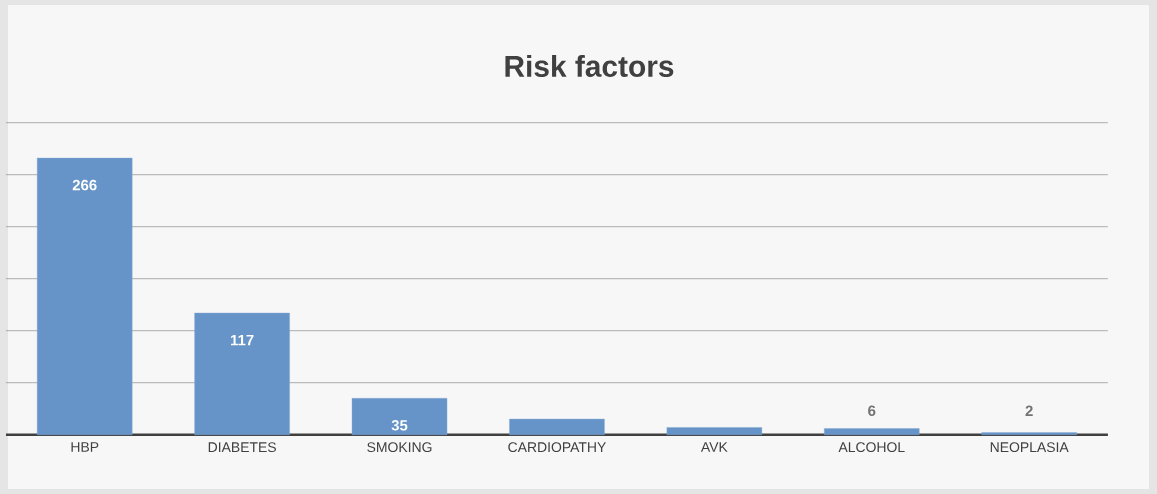 This screenshot has height=494, width=1157. Describe the element at coordinates (1029, 447) in the screenshot. I see `x-tick-label: NEOPLASIA` at that location.